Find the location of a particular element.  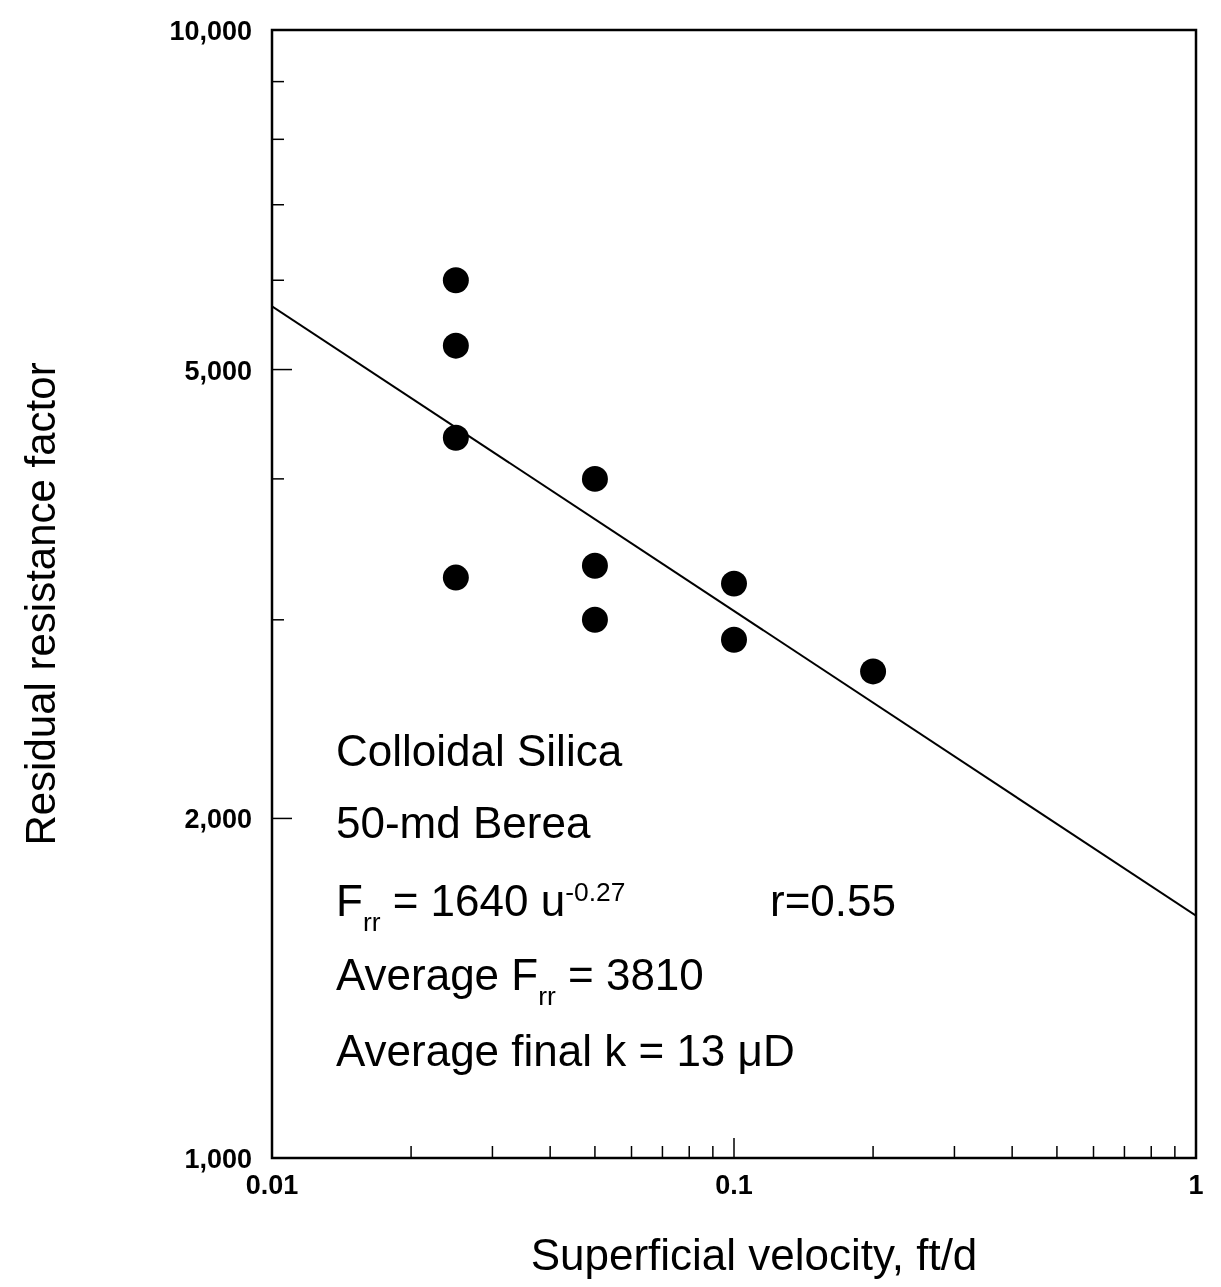

annotation: Average final k = 13 μD is located at coordinates (565, 1050).